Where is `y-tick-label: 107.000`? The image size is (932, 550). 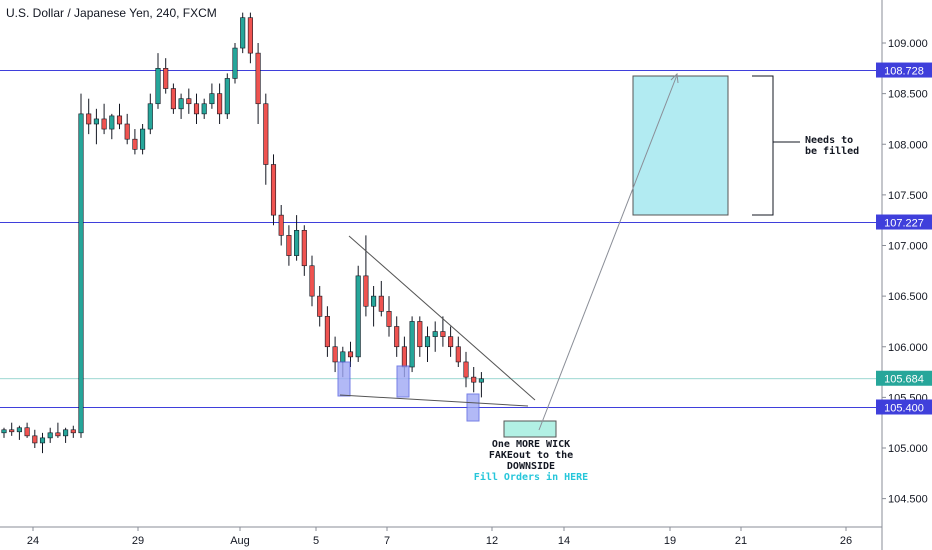 y-tick-label: 107.000 is located at coordinates (908, 247).